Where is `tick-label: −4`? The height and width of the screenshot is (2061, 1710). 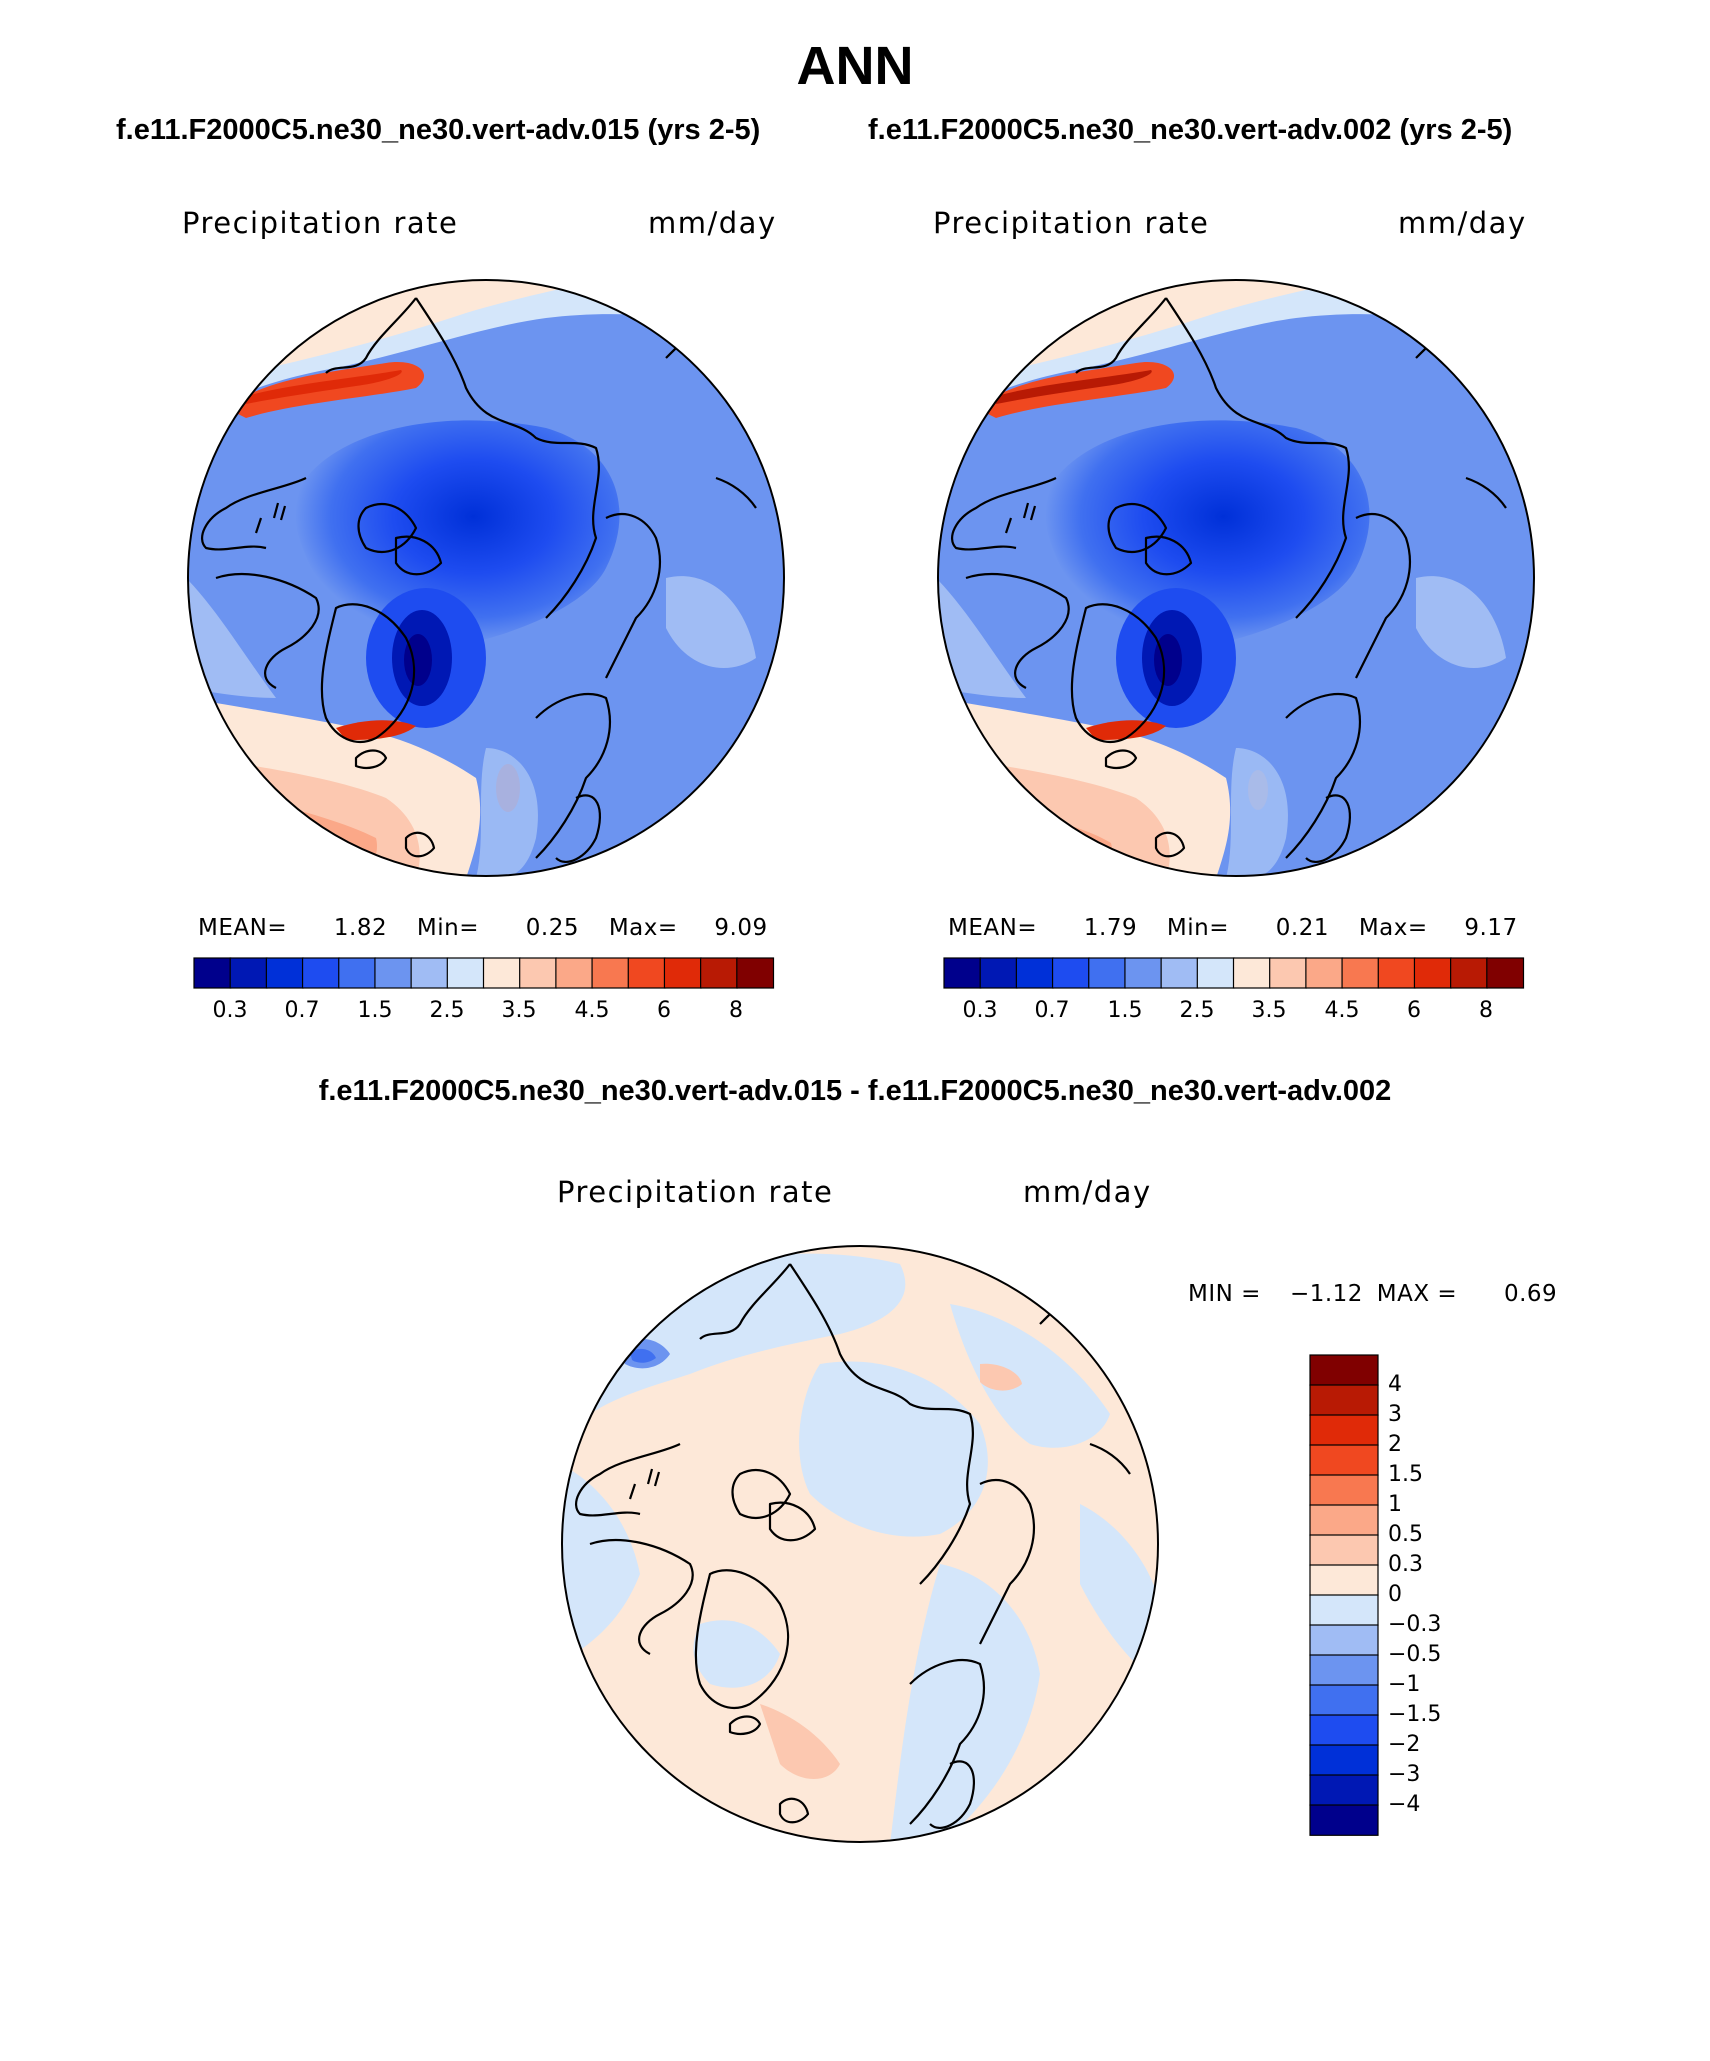
tick-label: −4 is located at coordinates (1404, 1804).